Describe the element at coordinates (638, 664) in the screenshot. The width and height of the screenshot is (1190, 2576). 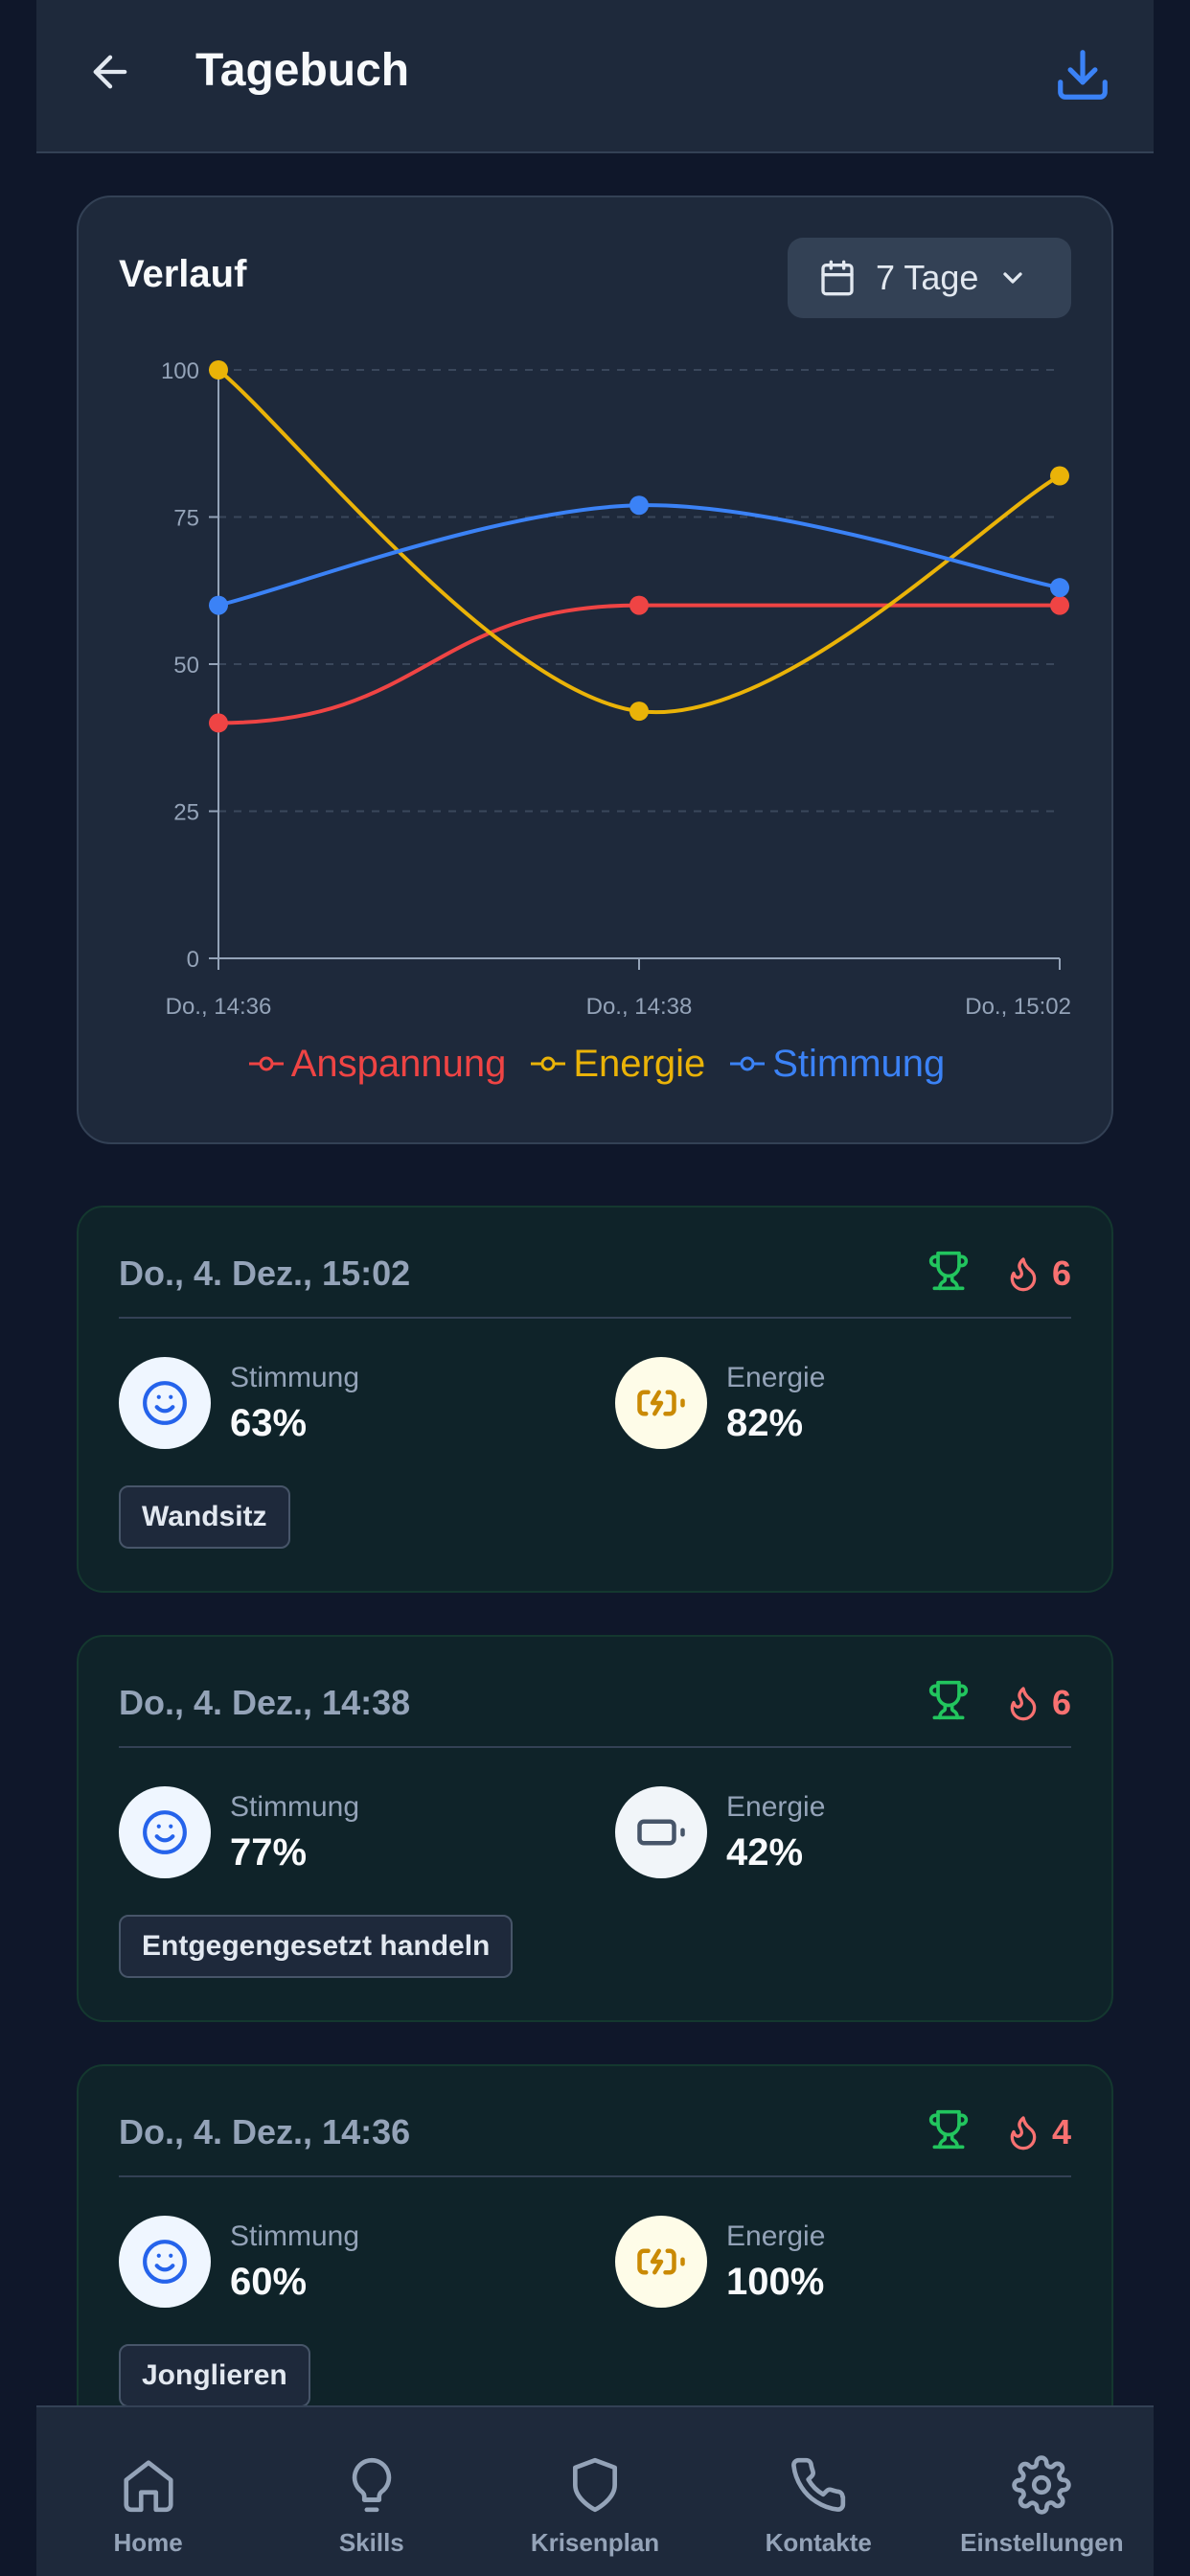
I see `series-line-anspannung` at that location.